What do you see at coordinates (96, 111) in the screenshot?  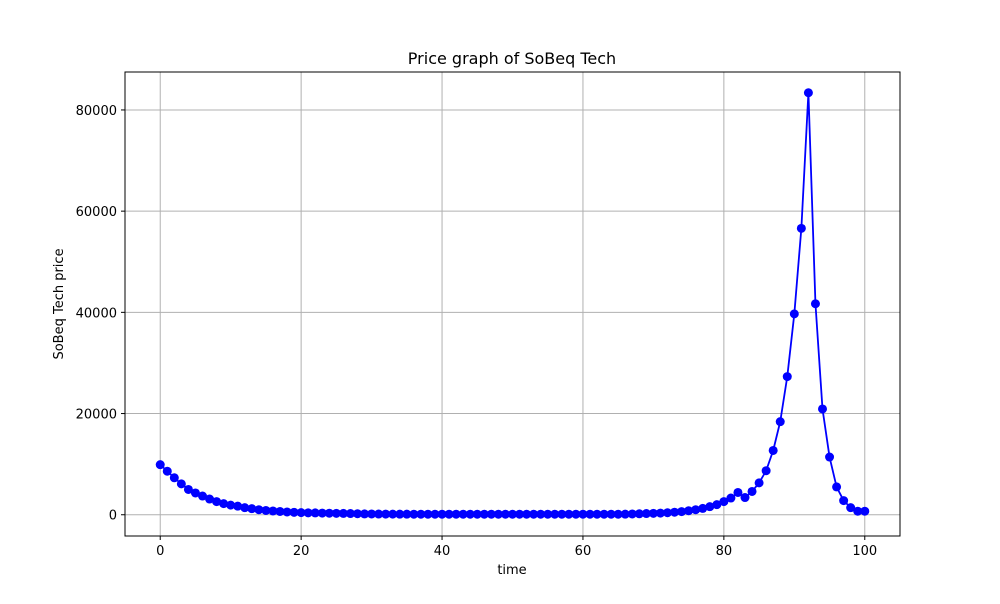 I see `y-tick-label: 80000` at bounding box center [96, 111].